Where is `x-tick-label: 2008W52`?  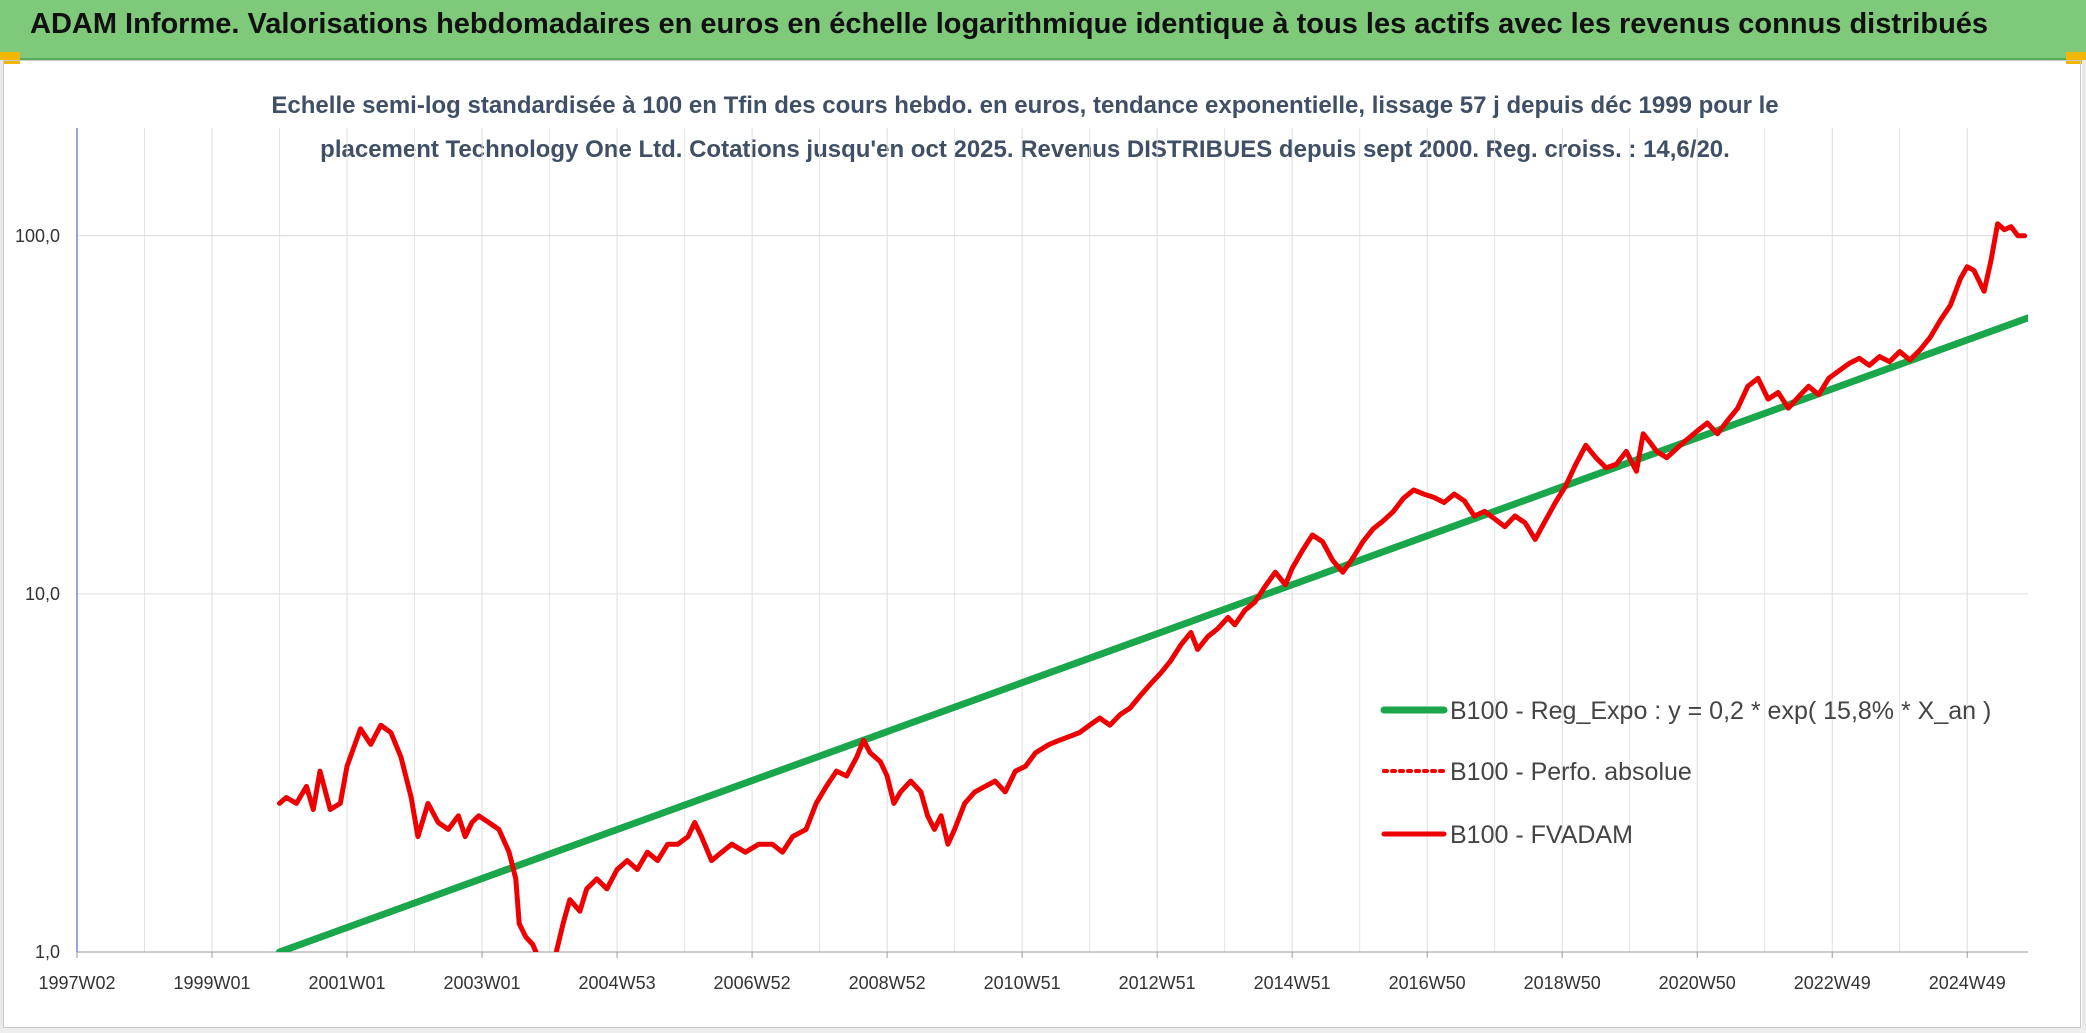 x-tick-label: 2008W52 is located at coordinates (887, 983).